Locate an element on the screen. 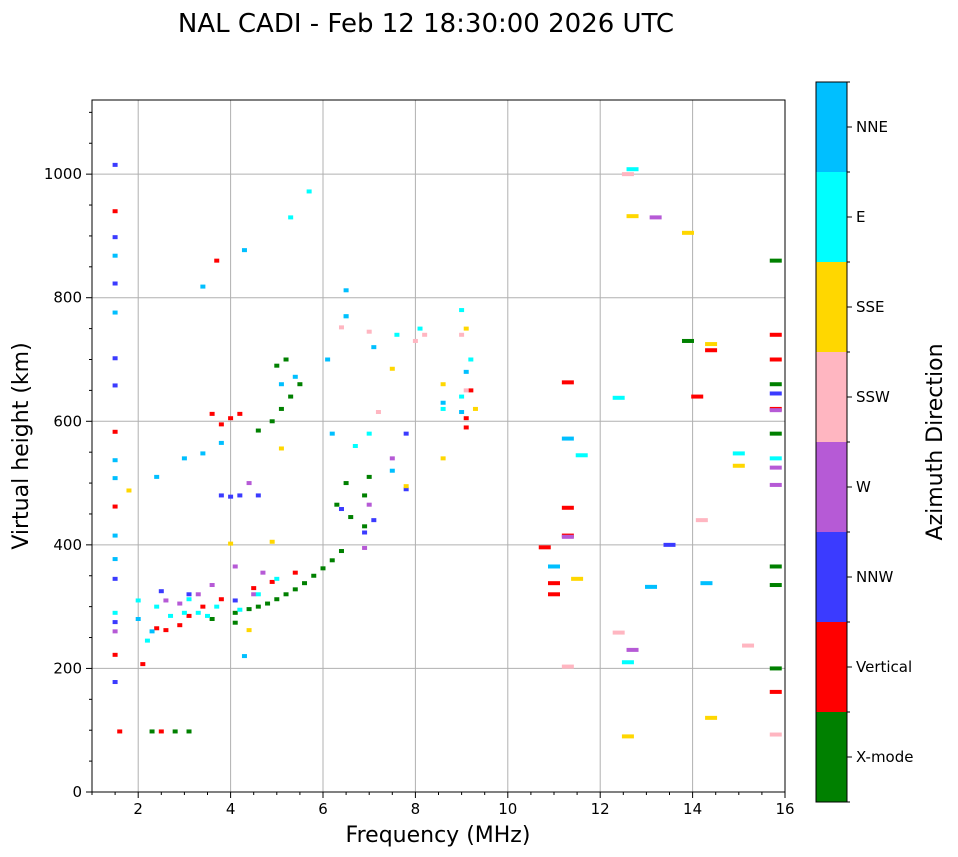 The width and height of the screenshot is (958, 857). colorbar-segment is located at coordinates (831, 307).